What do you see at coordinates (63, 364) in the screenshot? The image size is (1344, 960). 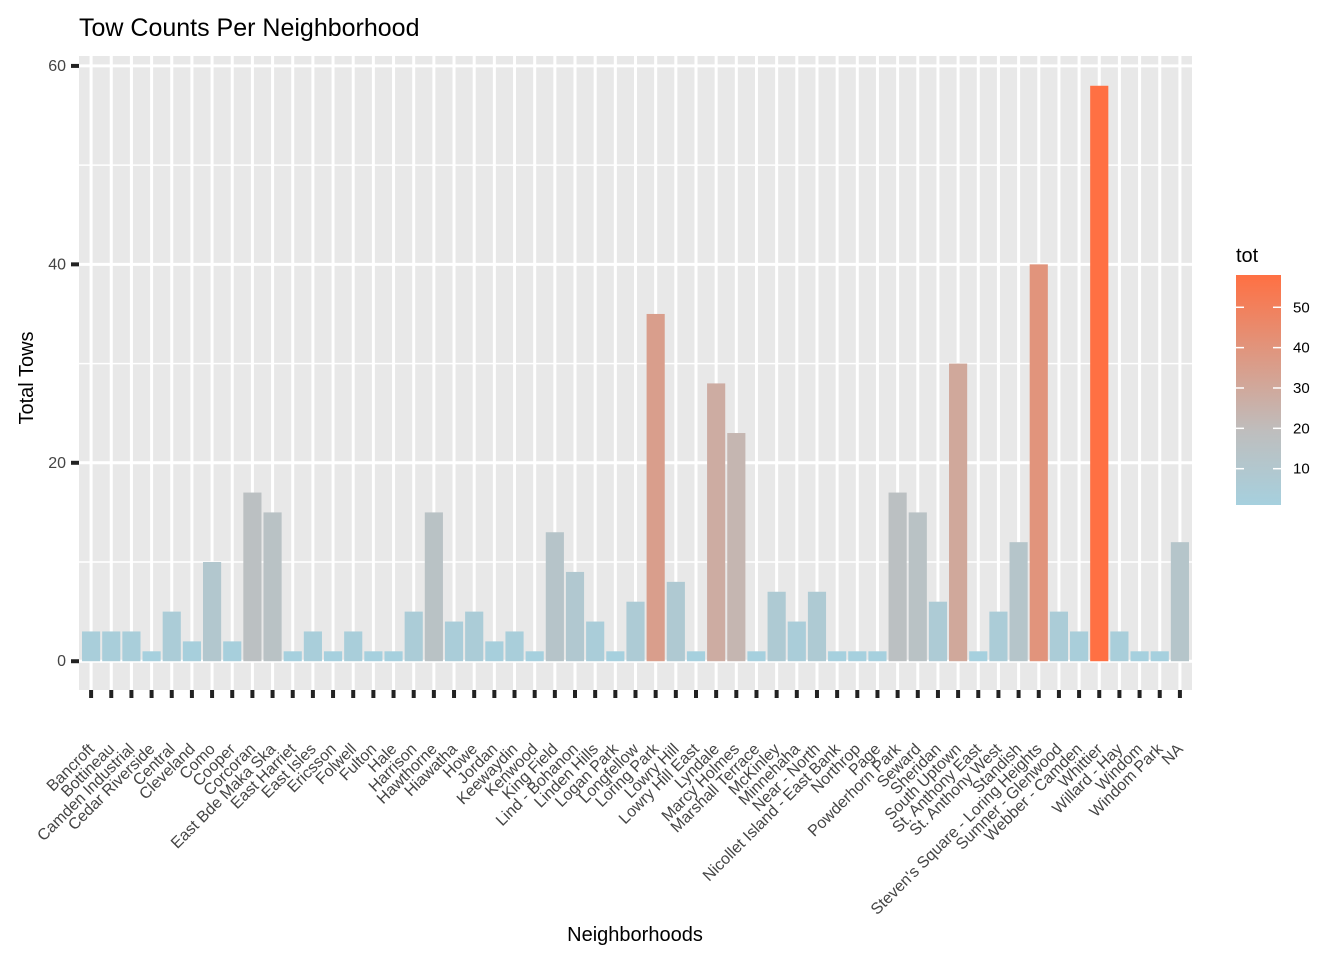 I see `y-axis: 0 20 40 60` at bounding box center [63, 364].